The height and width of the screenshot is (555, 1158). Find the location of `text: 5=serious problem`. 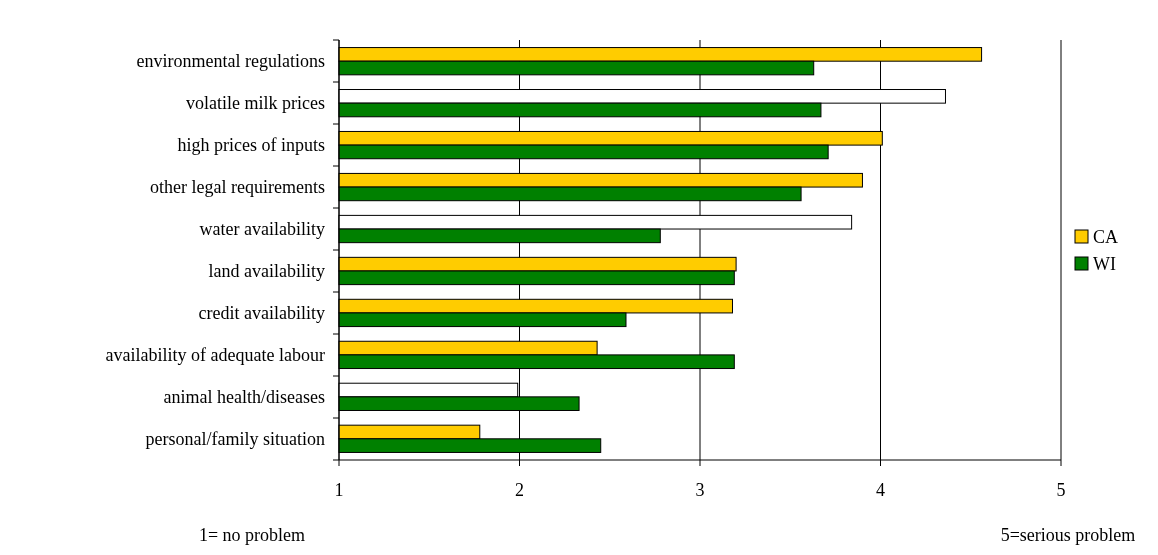

text: 5=serious problem is located at coordinates (1068, 535).